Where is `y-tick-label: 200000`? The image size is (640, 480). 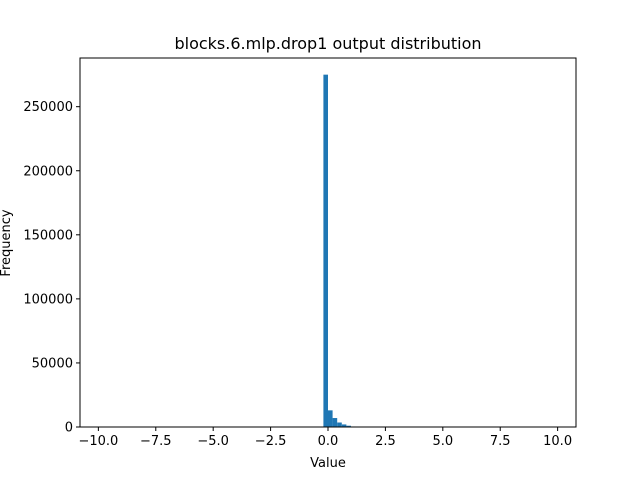
y-tick-label: 200000 is located at coordinates (48, 171).